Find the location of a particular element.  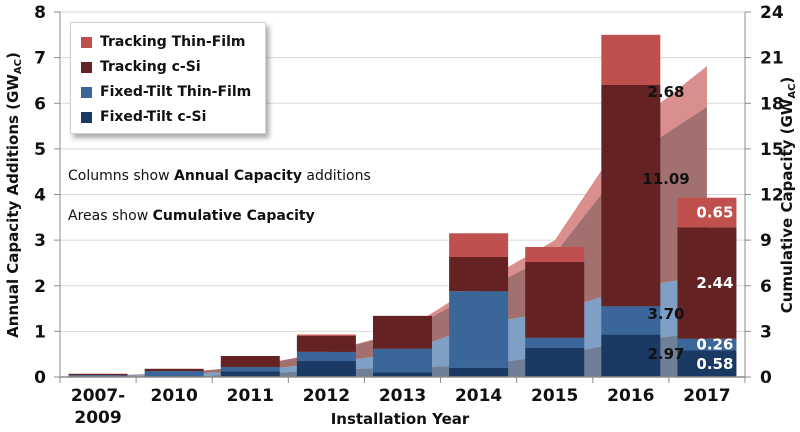

annotation-text: Columns show Annual Capacity additions is located at coordinates (219, 176).